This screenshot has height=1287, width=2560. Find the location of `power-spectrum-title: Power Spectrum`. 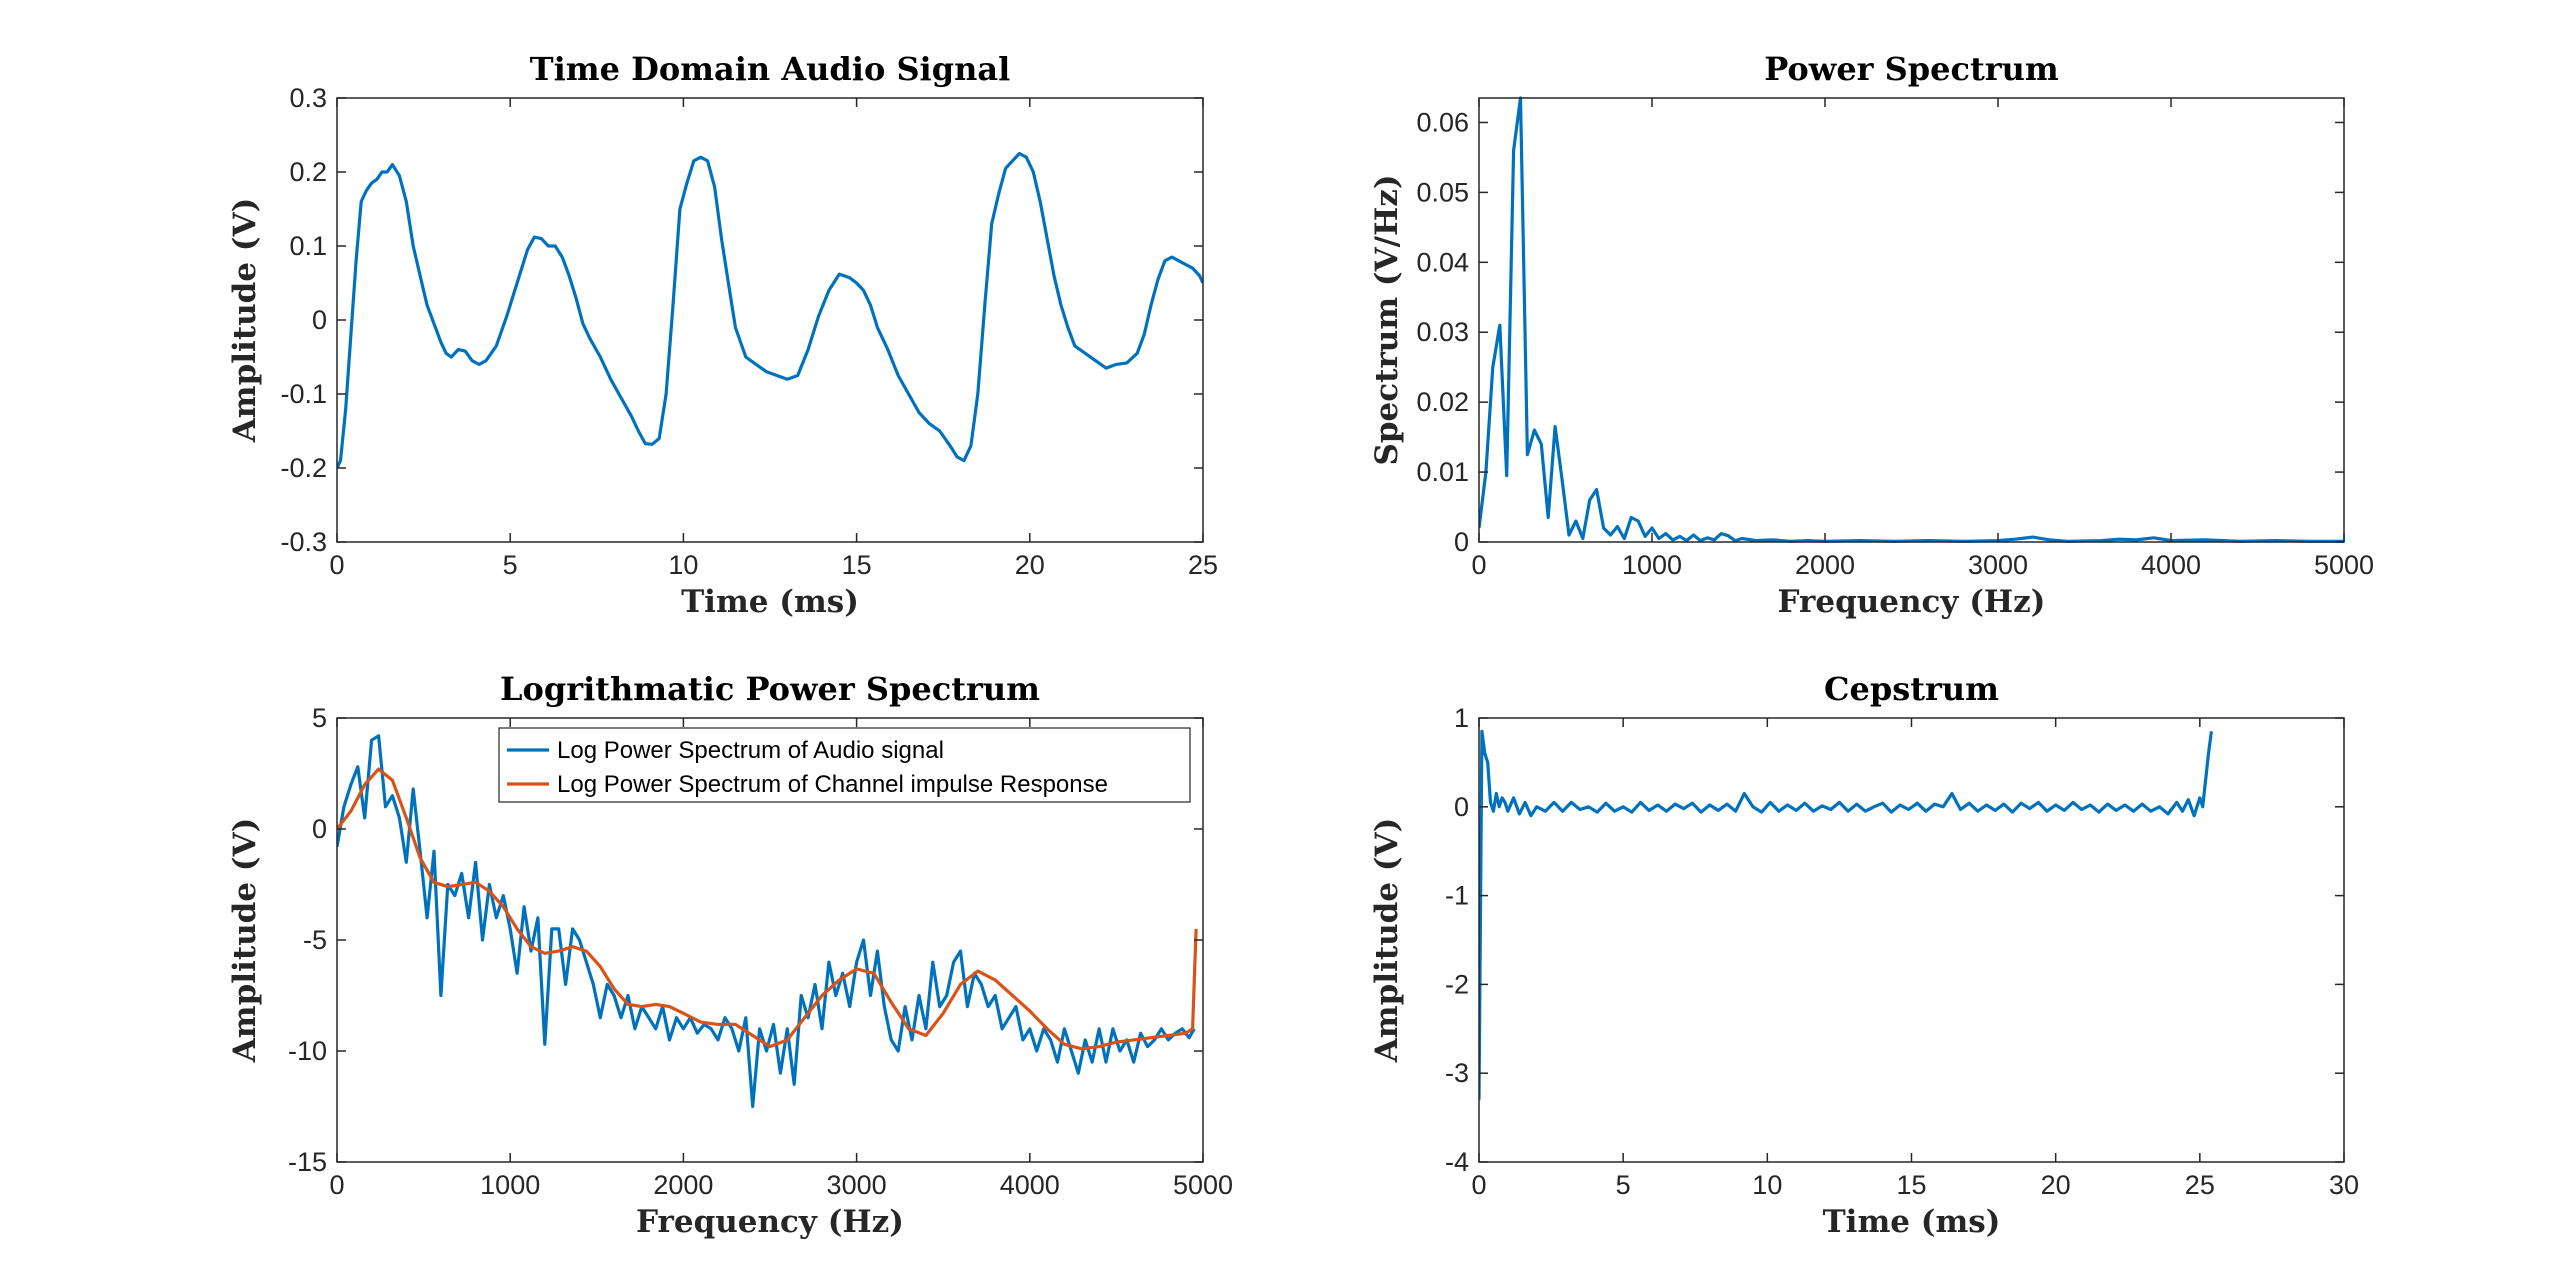

power-spectrum-title: Power Spectrum is located at coordinates (1911, 69).